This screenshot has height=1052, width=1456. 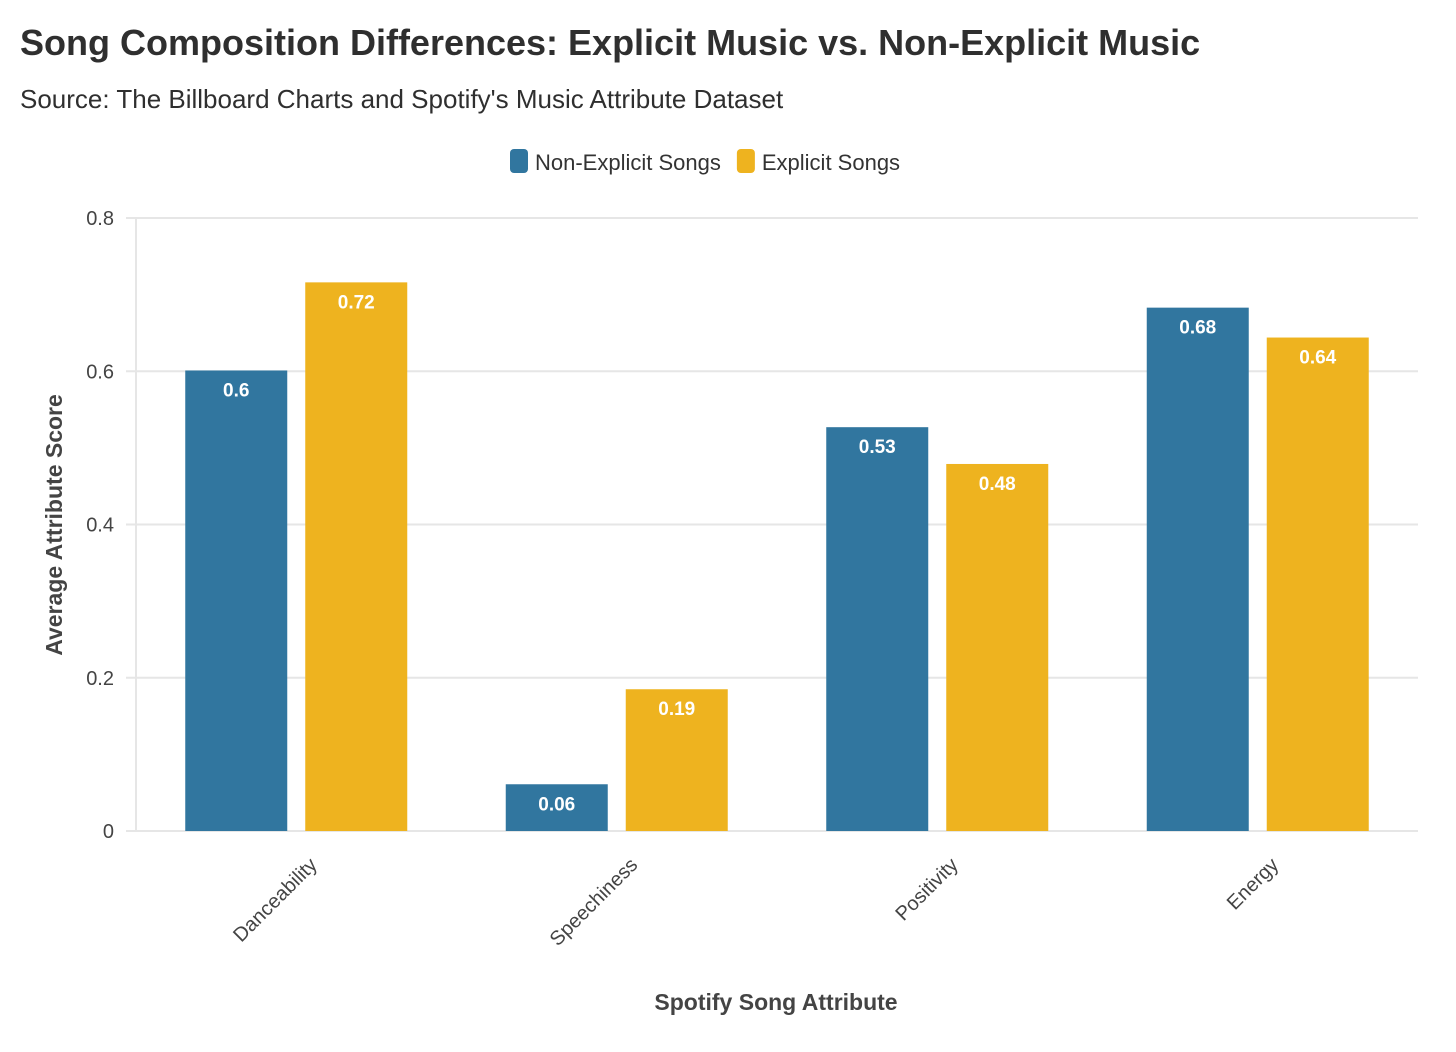 What do you see at coordinates (556, 804) in the screenshot?
I see `data-label: 0.06` at bounding box center [556, 804].